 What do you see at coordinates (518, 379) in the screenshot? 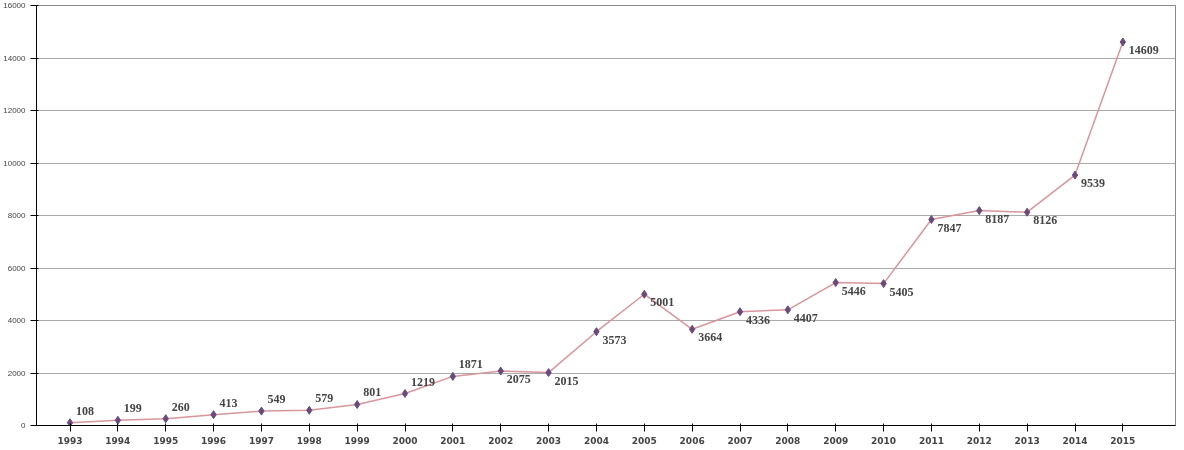
I see `data-label: 2075` at bounding box center [518, 379].